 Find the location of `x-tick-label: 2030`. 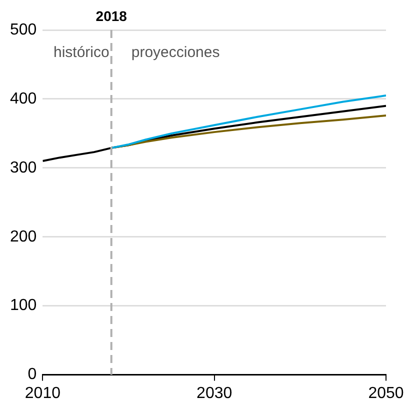

x-tick-label: 2030 is located at coordinates (214, 393).